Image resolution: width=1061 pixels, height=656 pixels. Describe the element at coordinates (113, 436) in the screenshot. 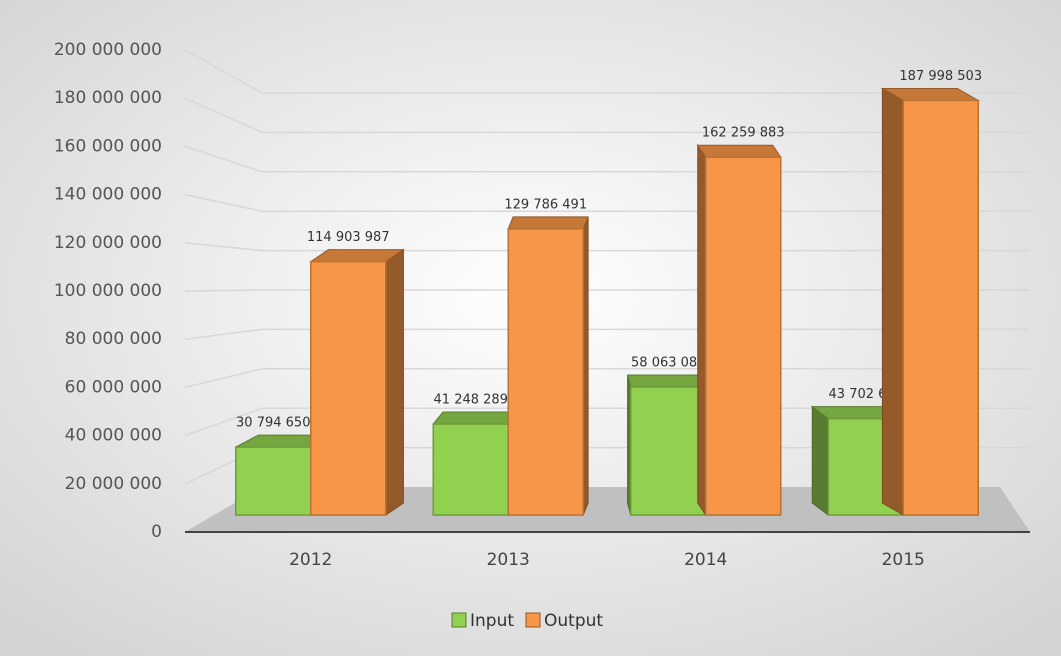

I see `y-tick-label: 40 000 000` at that location.